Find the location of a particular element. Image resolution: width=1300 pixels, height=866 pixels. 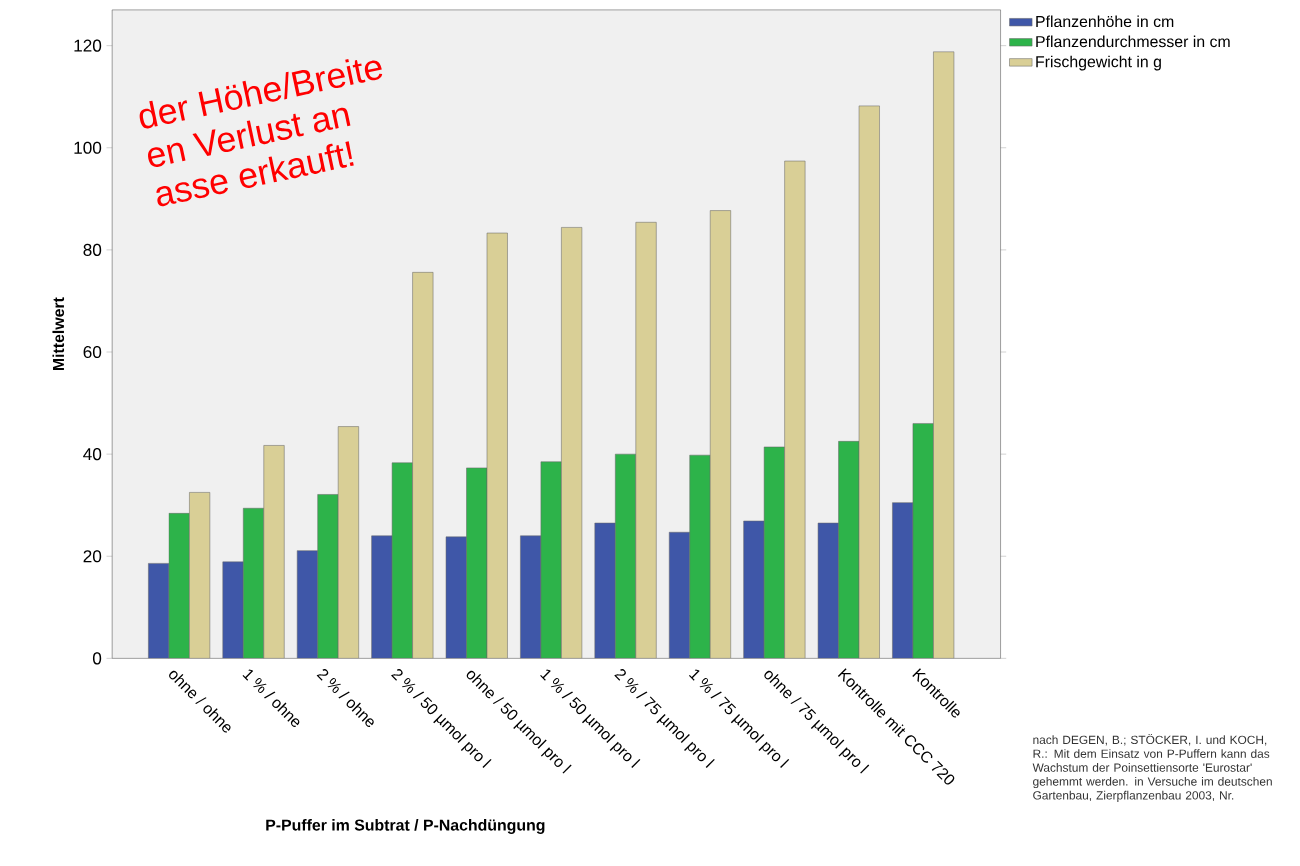

legend-label: Pflanzendurchmesser in cm is located at coordinates (1133, 41).